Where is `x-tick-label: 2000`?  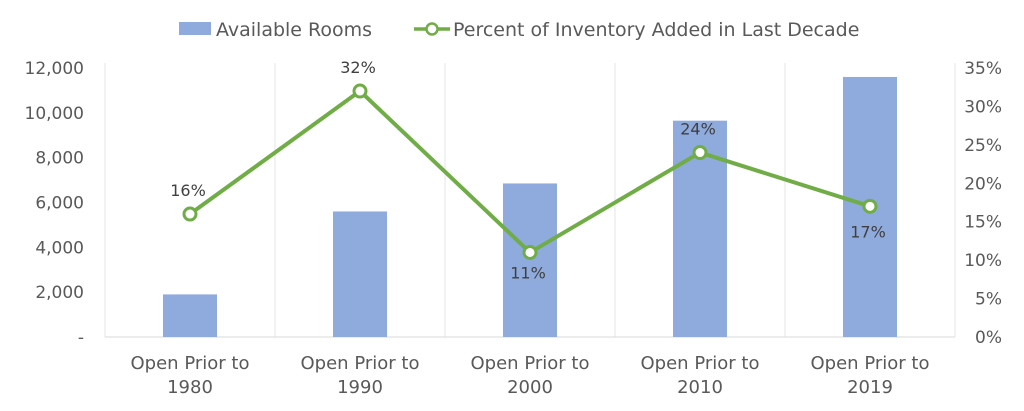 x-tick-label: 2000 is located at coordinates (530, 387).